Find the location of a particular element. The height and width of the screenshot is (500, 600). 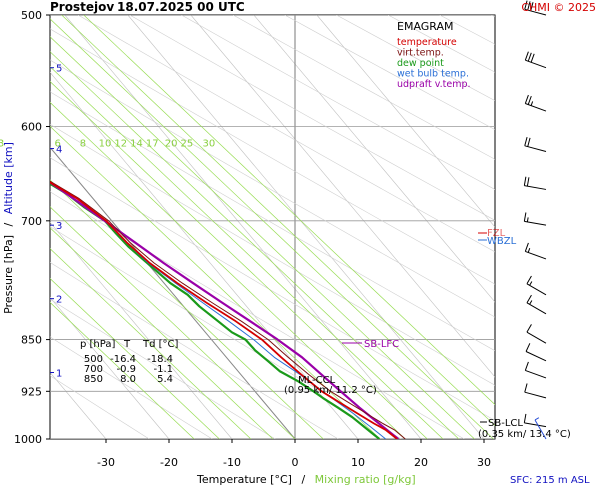

table-row-500-td: -18.4 is located at coordinates (160, 359).